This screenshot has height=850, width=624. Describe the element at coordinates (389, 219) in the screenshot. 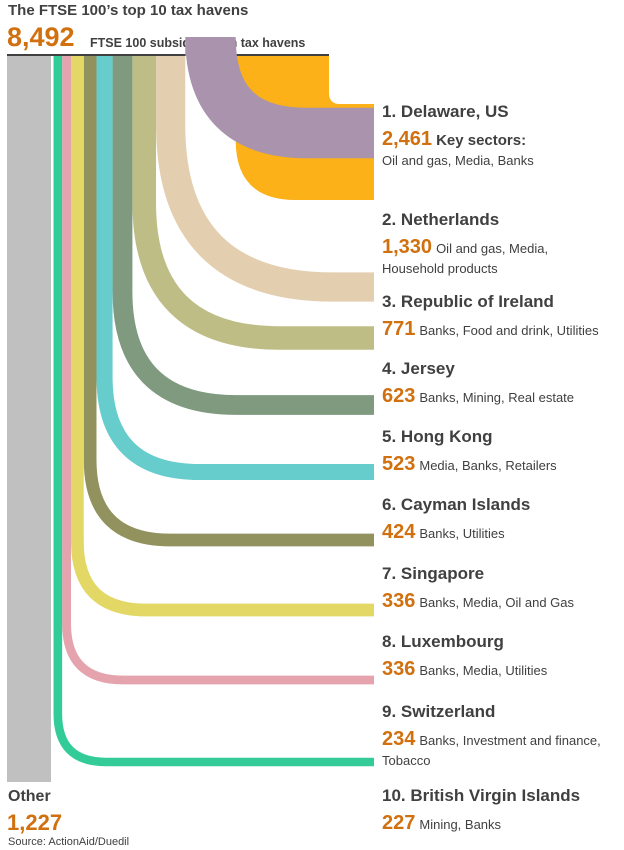

I see `haven-rank: 2.` at that location.